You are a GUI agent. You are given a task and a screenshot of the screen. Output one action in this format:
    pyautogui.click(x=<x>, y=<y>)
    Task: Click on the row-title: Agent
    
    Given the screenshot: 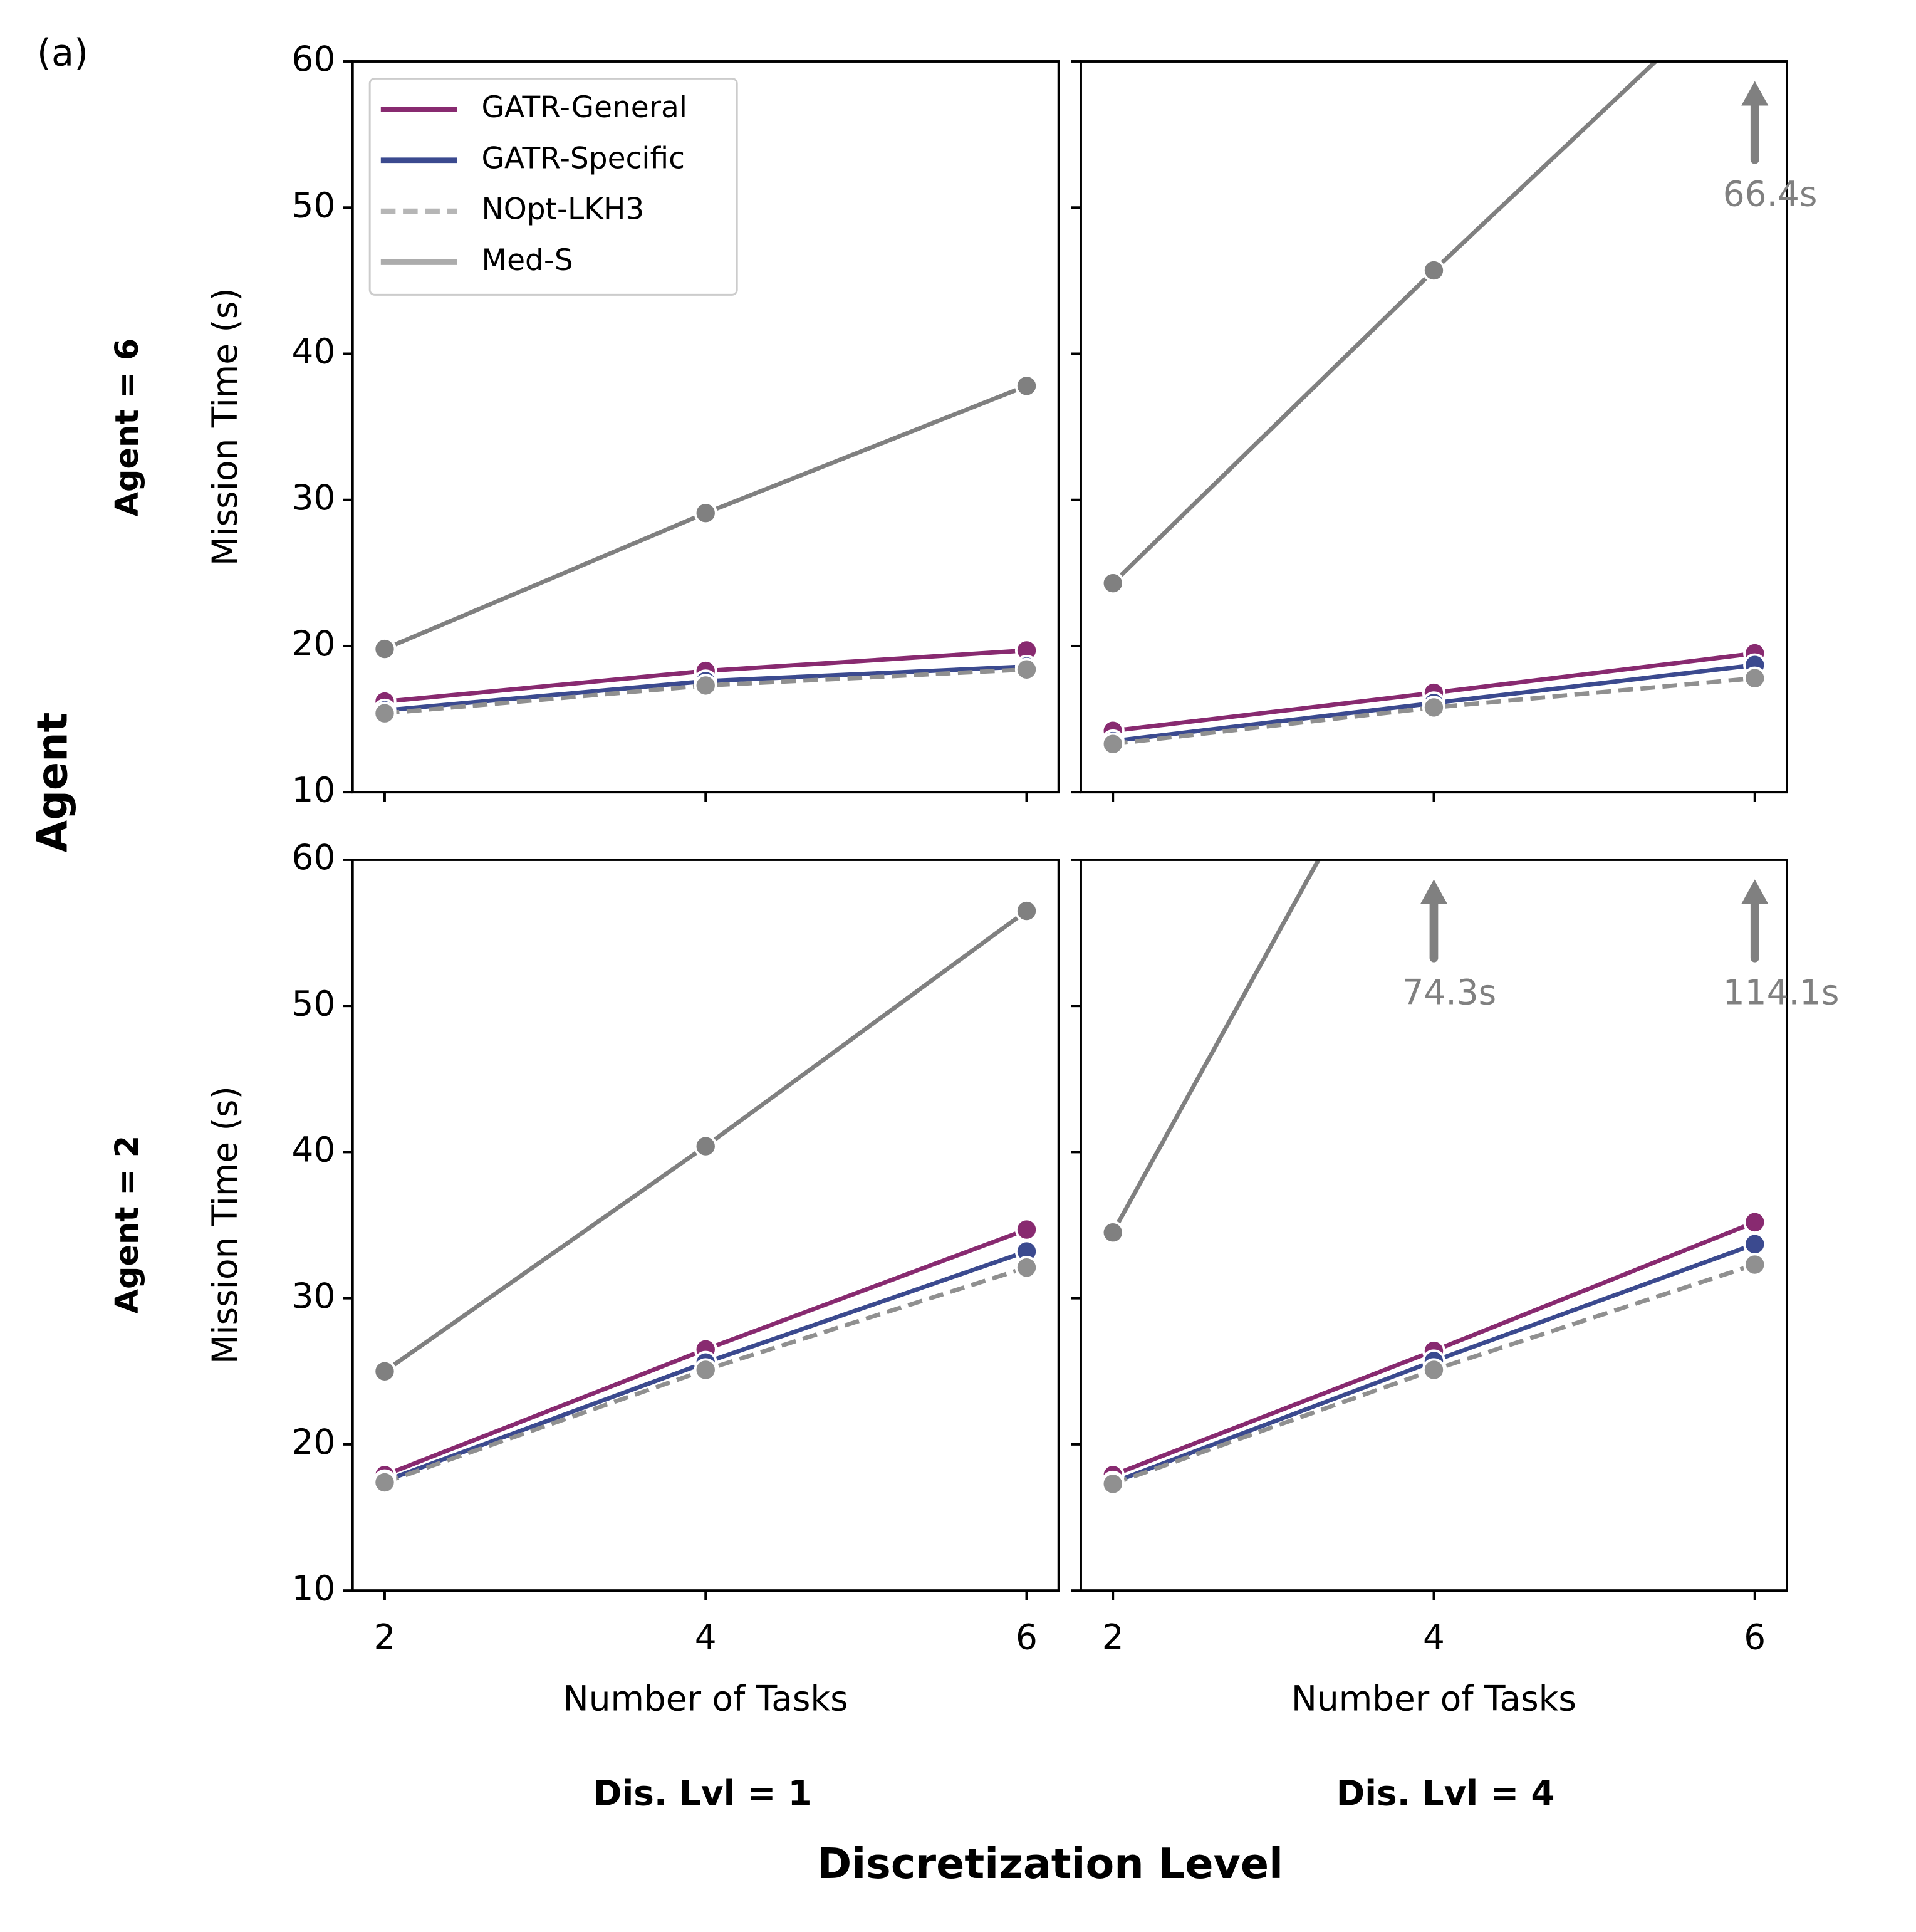 What is the action you would take?
    pyautogui.click(x=52, y=783)
    